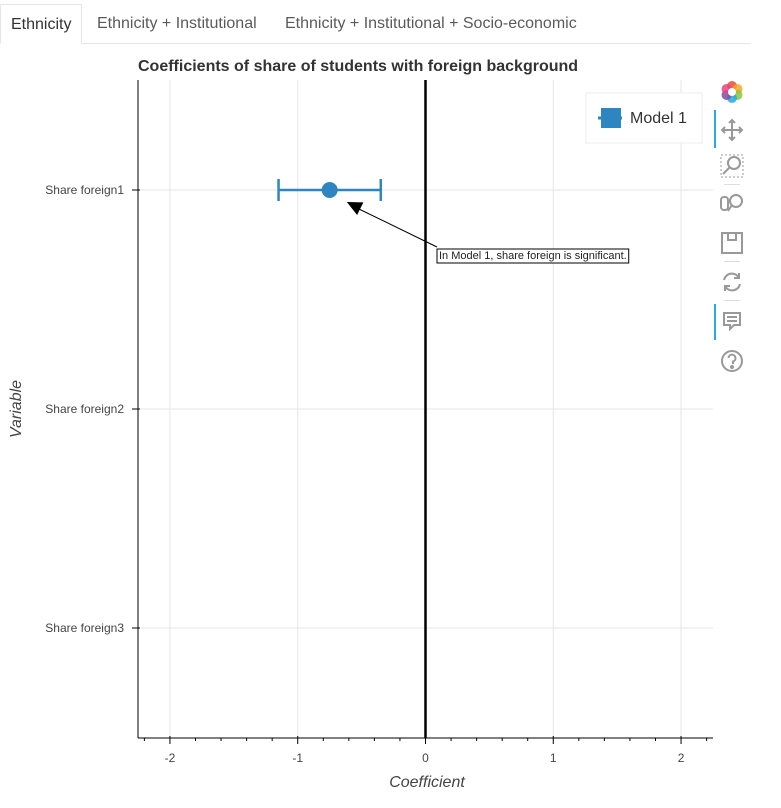 The height and width of the screenshot is (808, 781). I want to click on y-tick-label: Share foreign1, so click(84, 190).